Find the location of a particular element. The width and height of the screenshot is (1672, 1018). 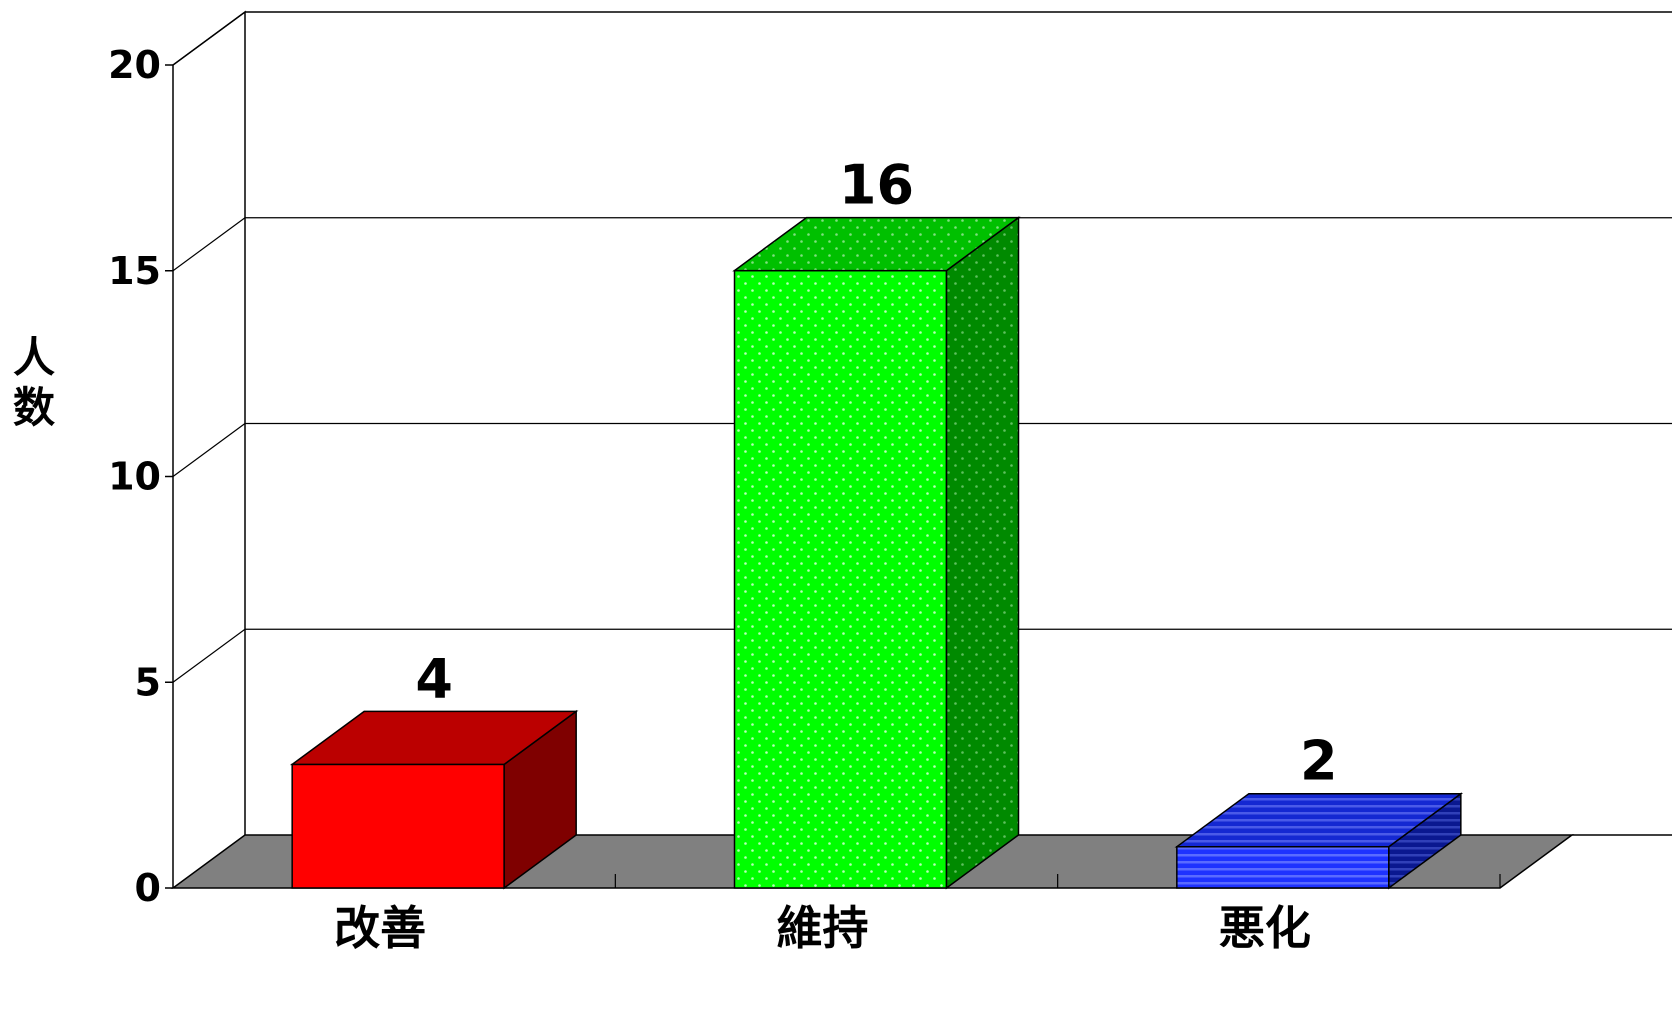

data-label: 4 is located at coordinates (434, 678).